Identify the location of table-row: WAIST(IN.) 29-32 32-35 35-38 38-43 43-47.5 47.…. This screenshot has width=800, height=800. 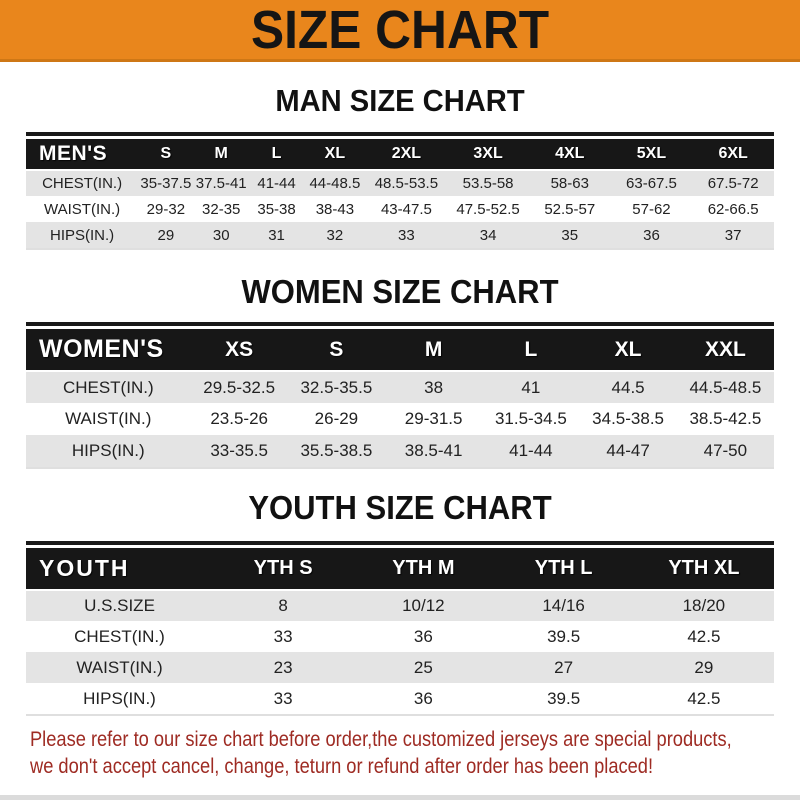
(400, 209).